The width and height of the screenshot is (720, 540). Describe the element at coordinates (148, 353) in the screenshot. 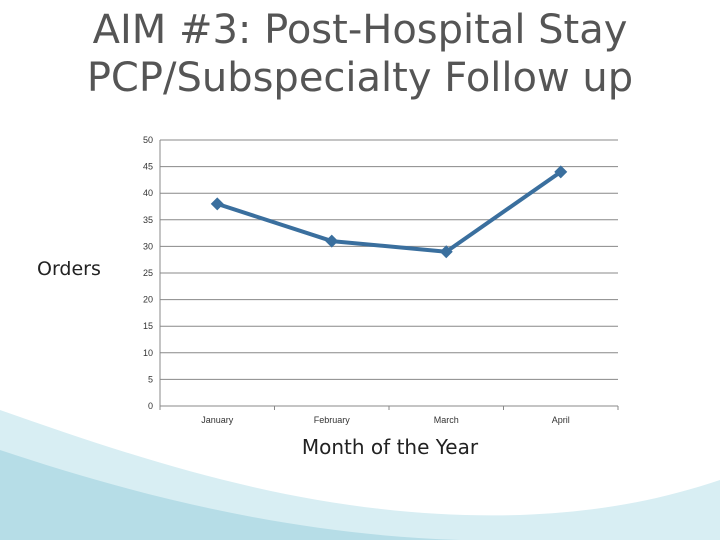

I see `y-tick-label: 10` at that location.